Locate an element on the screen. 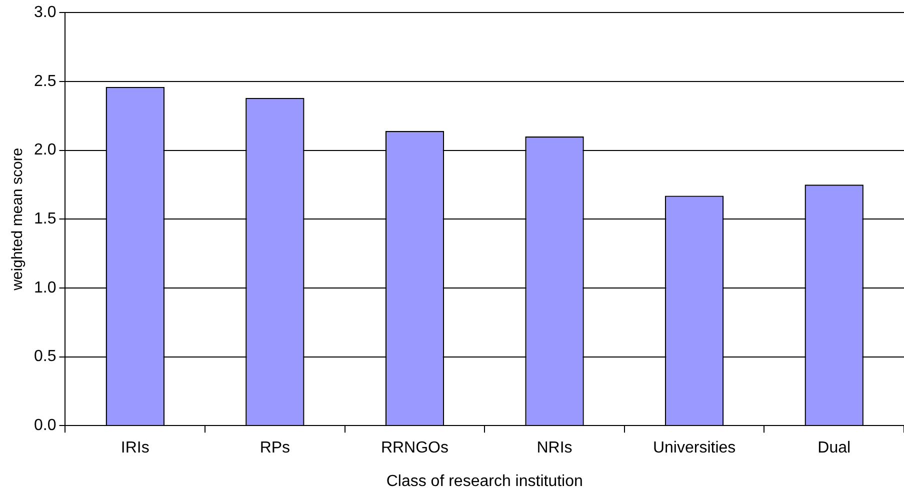 The width and height of the screenshot is (904, 500). y-tick-label: 1.5 is located at coordinates (45, 219).